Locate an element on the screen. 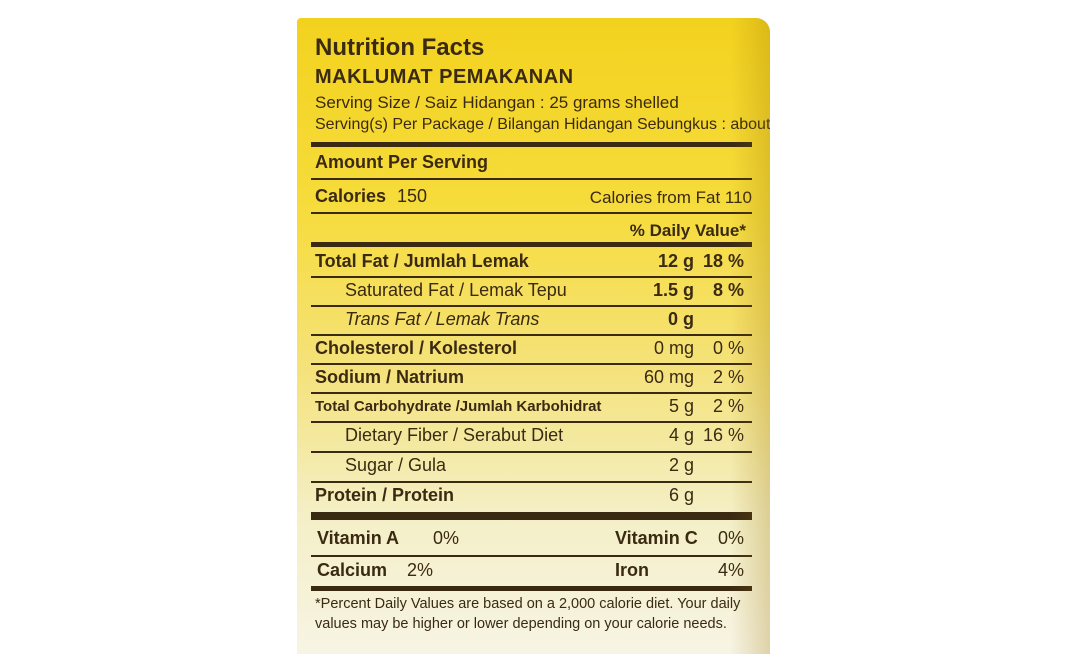 This screenshot has height=671, width=1068. nutrient-name: Saturated Fat / Lemak Tepu is located at coordinates (456, 290).